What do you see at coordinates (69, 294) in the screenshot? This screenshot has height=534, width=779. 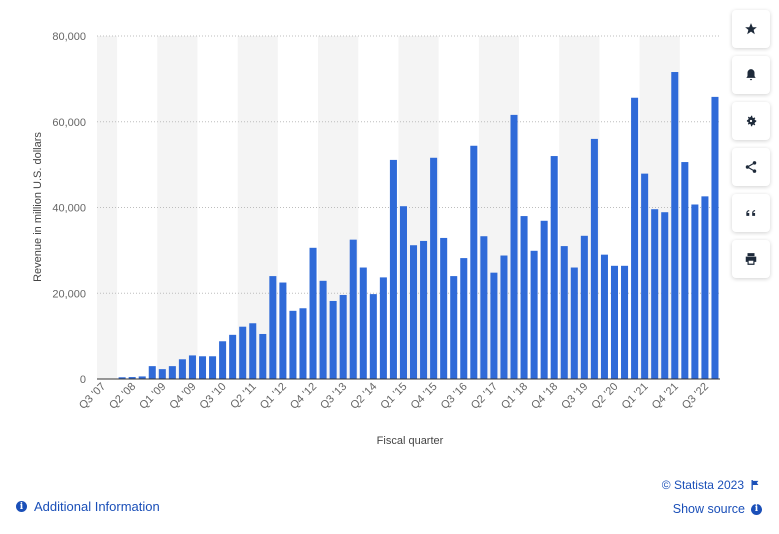 I see `y-tick-label: 20,000` at bounding box center [69, 294].